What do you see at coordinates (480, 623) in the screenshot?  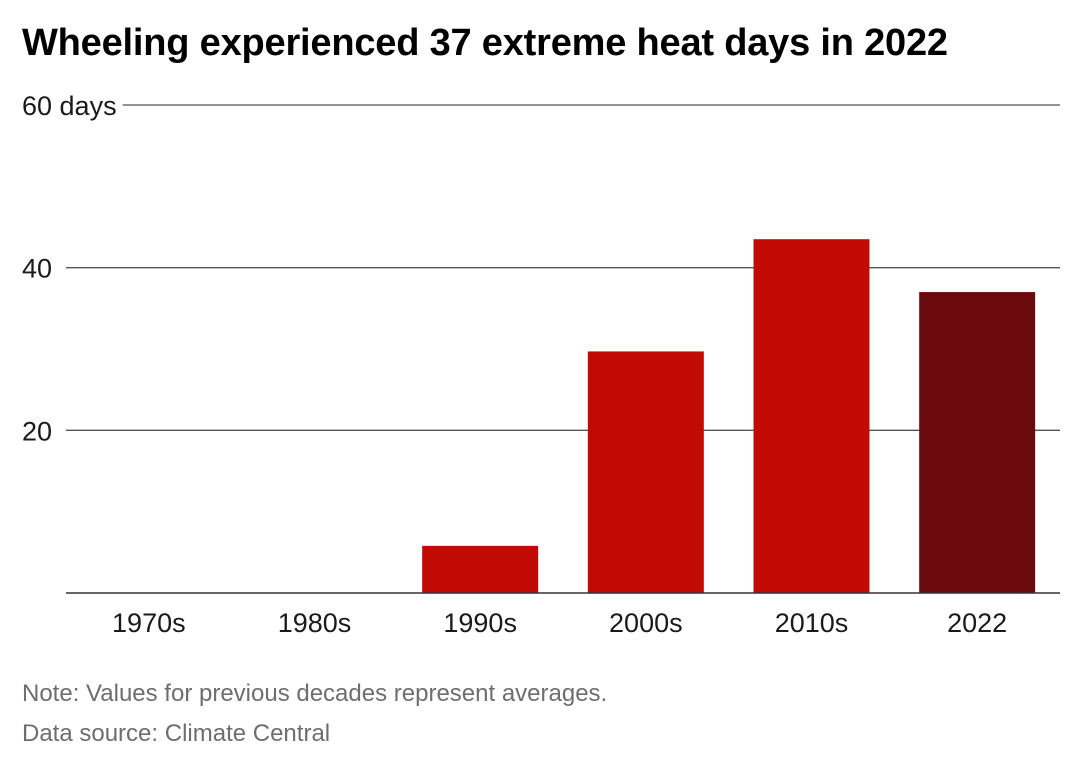 I see `x-tick-label: 1990s` at bounding box center [480, 623].